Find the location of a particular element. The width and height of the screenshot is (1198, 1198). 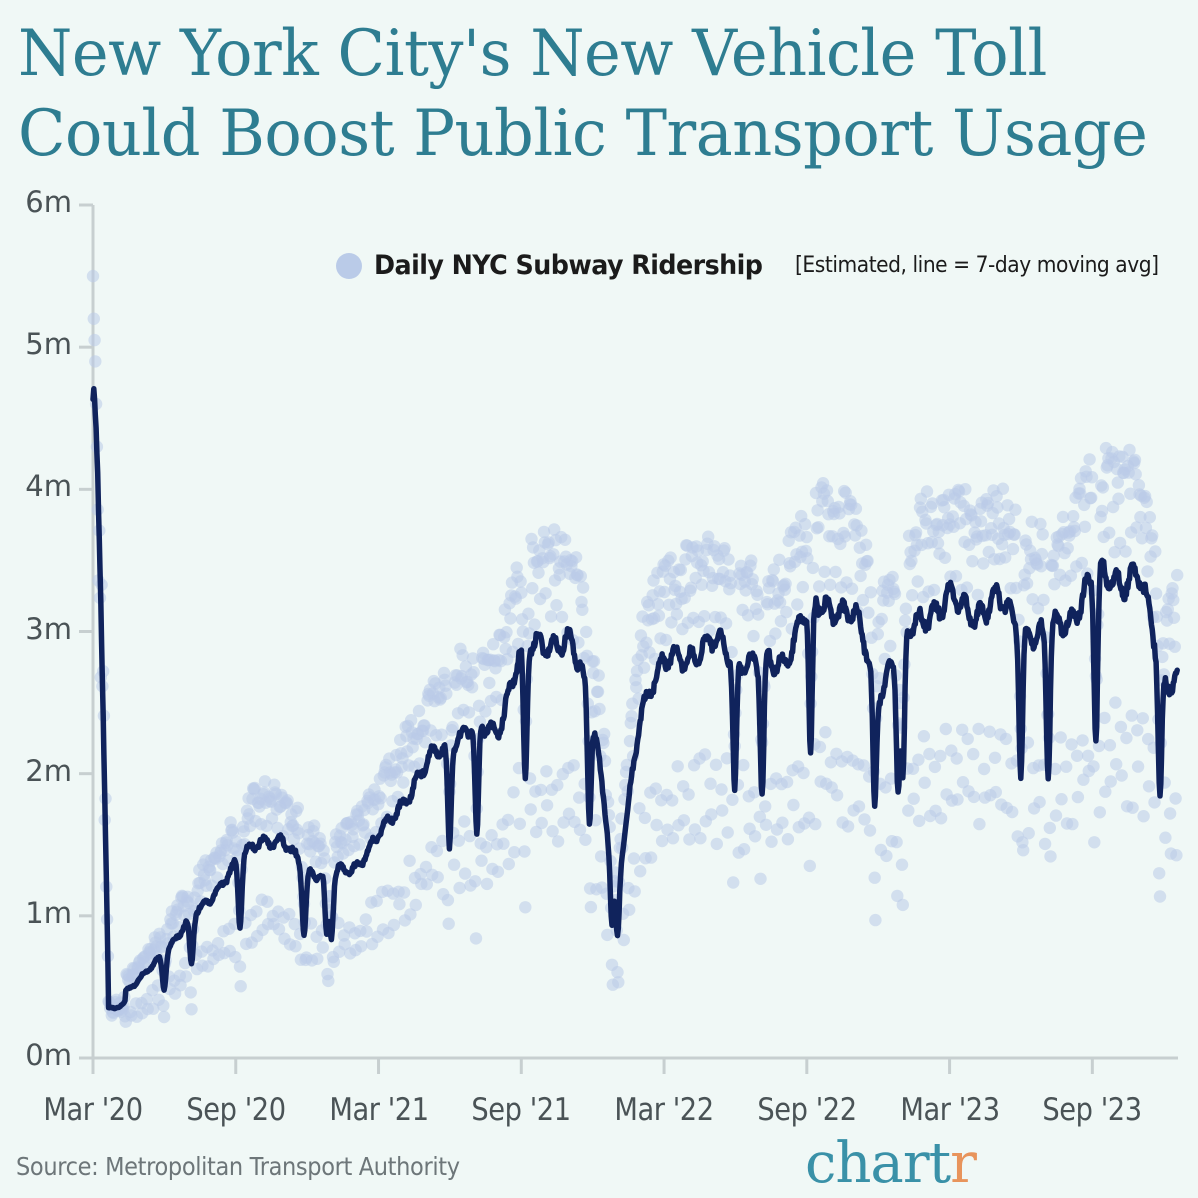

x-tick-label: Mar '20 is located at coordinates (93, 1110).